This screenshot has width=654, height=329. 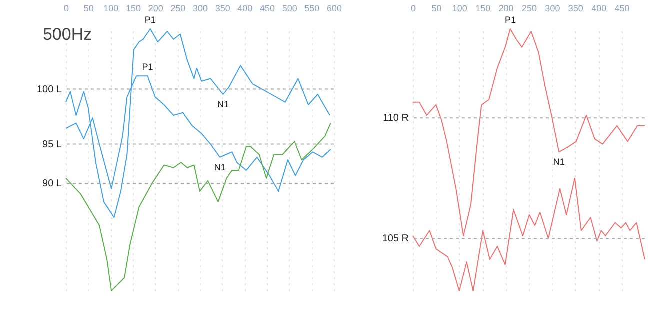 I want to click on x-tick-label: 500, so click(x=290, y=9).